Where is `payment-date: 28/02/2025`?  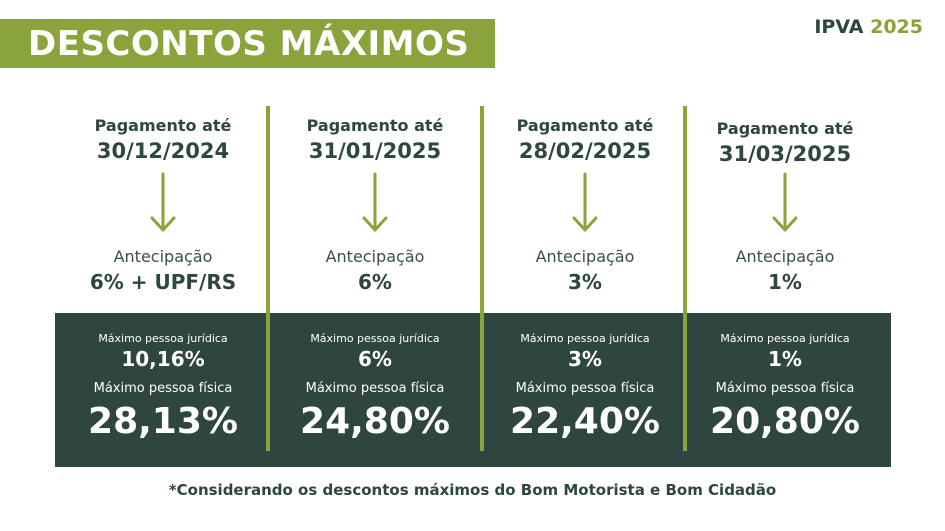
payment-date: 28/02/2025 is located at coordinates (585, 151).